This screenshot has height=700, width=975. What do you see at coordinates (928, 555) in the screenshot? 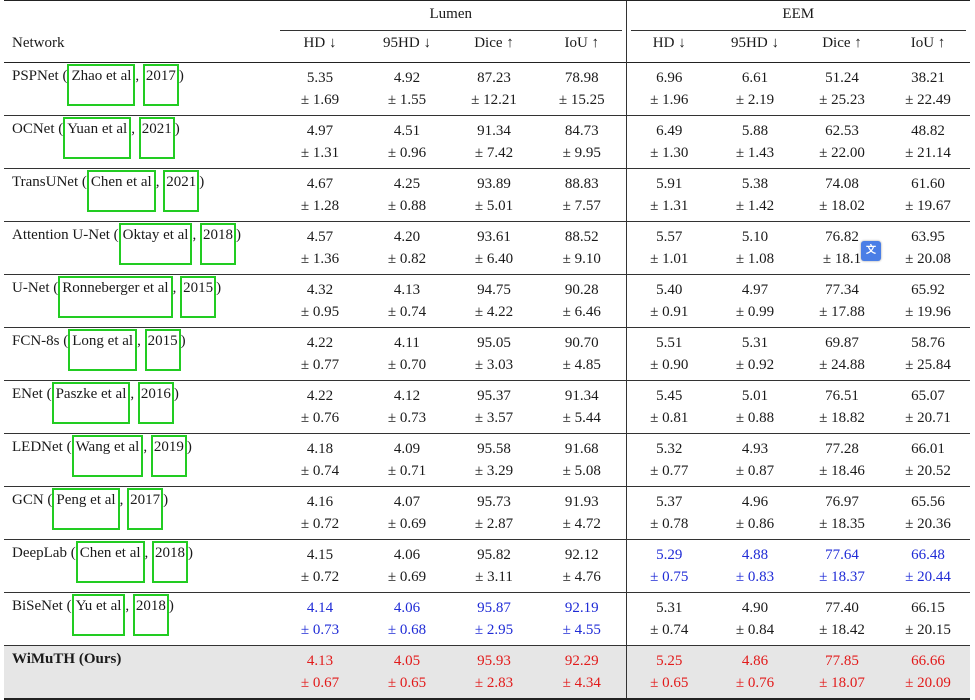
I see `metric-value: 66.48` at bounding box center [928, 555].